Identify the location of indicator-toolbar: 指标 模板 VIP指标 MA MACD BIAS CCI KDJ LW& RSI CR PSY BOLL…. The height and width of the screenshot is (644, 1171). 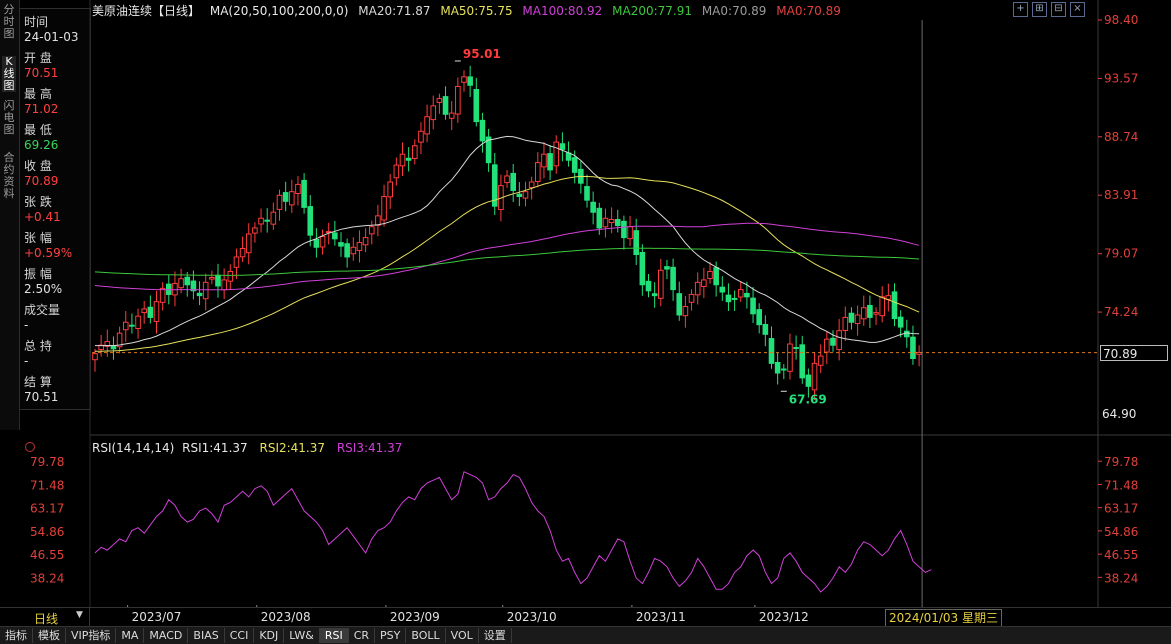
(585, 635).